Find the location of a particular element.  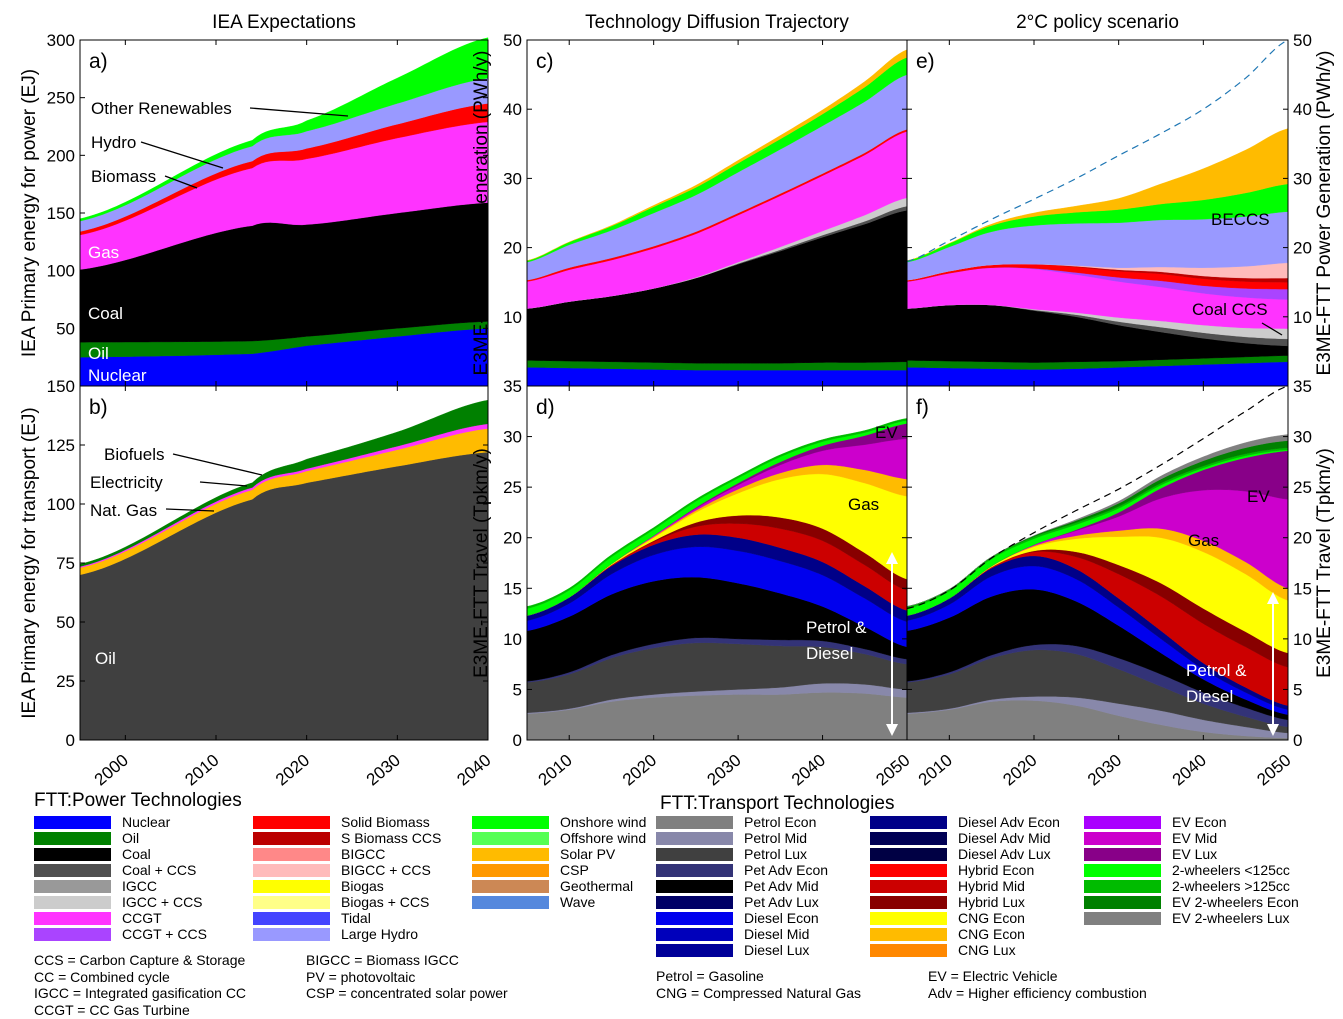

annotation-ev: EV is located at coordinates (1258, 496).